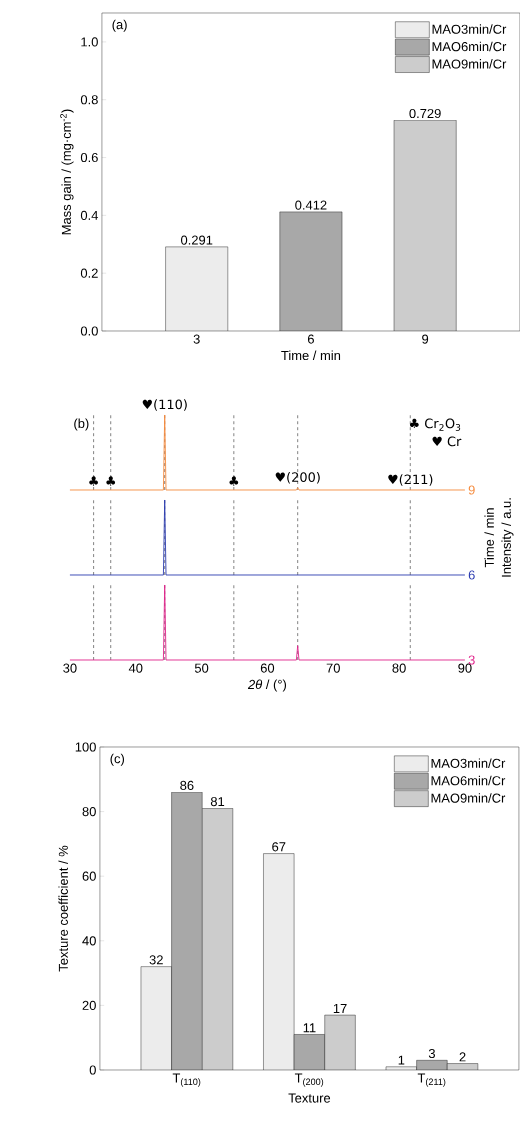 The width and height of the screenshot is (520, 1126). I want to click on x-tick-label: T$_{(211)}$, so click(431, 1080).